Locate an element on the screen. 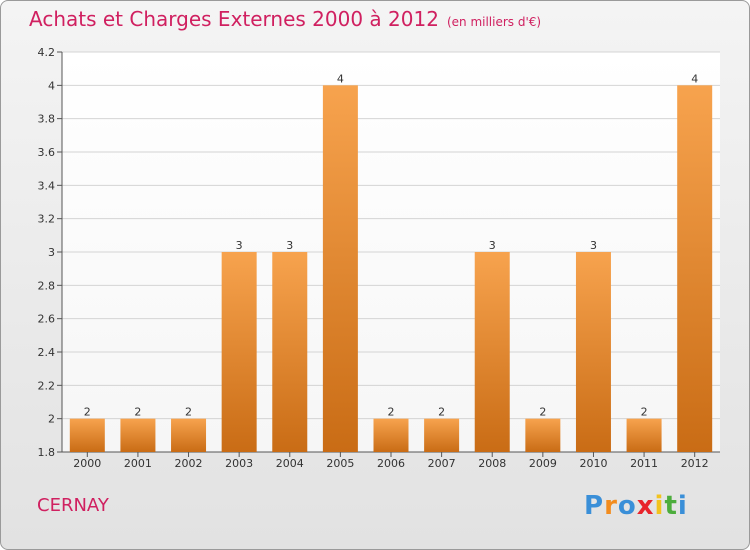 This screenshot has height=550, width=750. logo-letter: t is located at coordinates (671, 506).